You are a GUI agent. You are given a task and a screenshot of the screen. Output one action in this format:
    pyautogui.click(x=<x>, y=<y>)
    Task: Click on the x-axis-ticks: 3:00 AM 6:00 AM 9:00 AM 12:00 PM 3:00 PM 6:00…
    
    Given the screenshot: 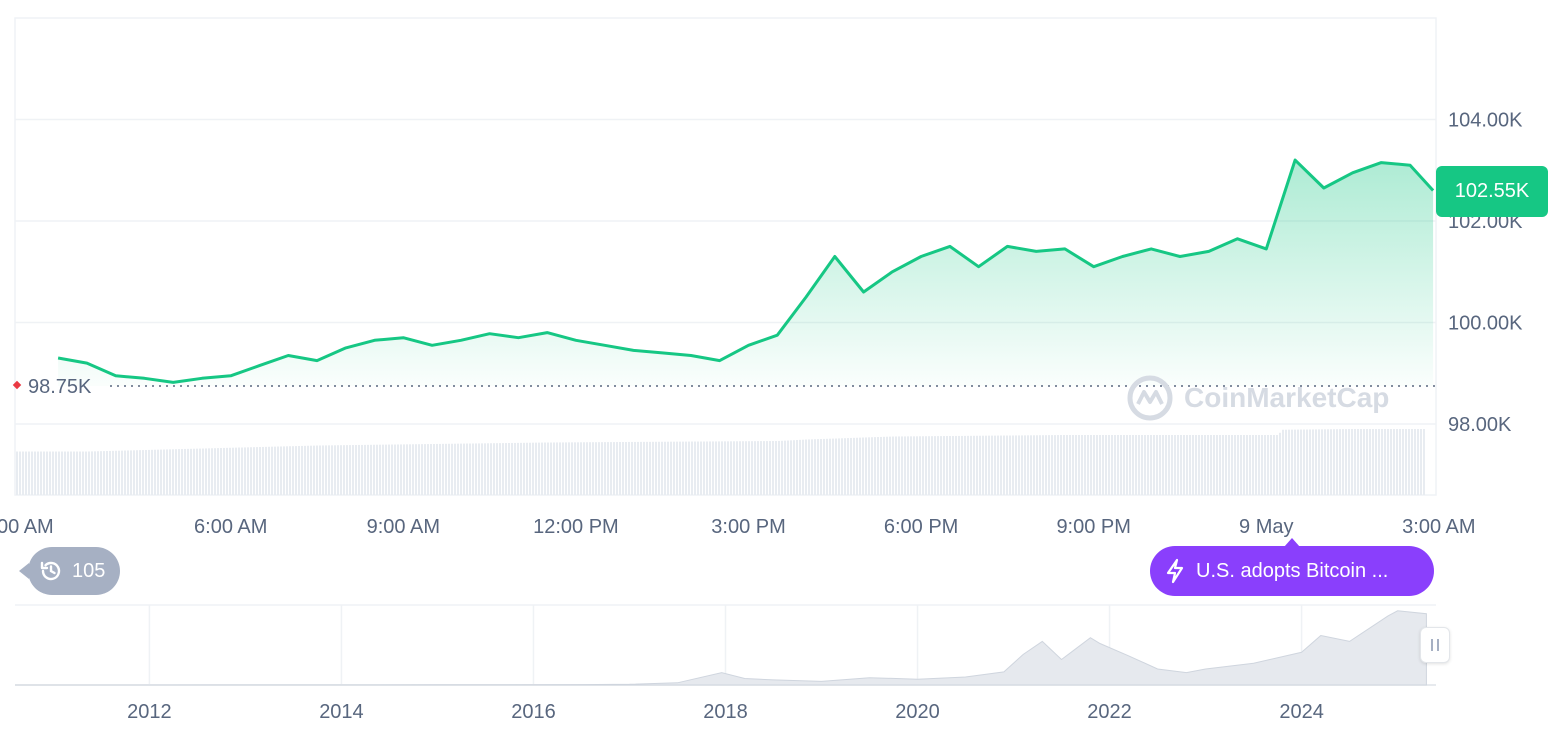 What is the action you would take?
    pyautogui.click(x=738, y=527)
    